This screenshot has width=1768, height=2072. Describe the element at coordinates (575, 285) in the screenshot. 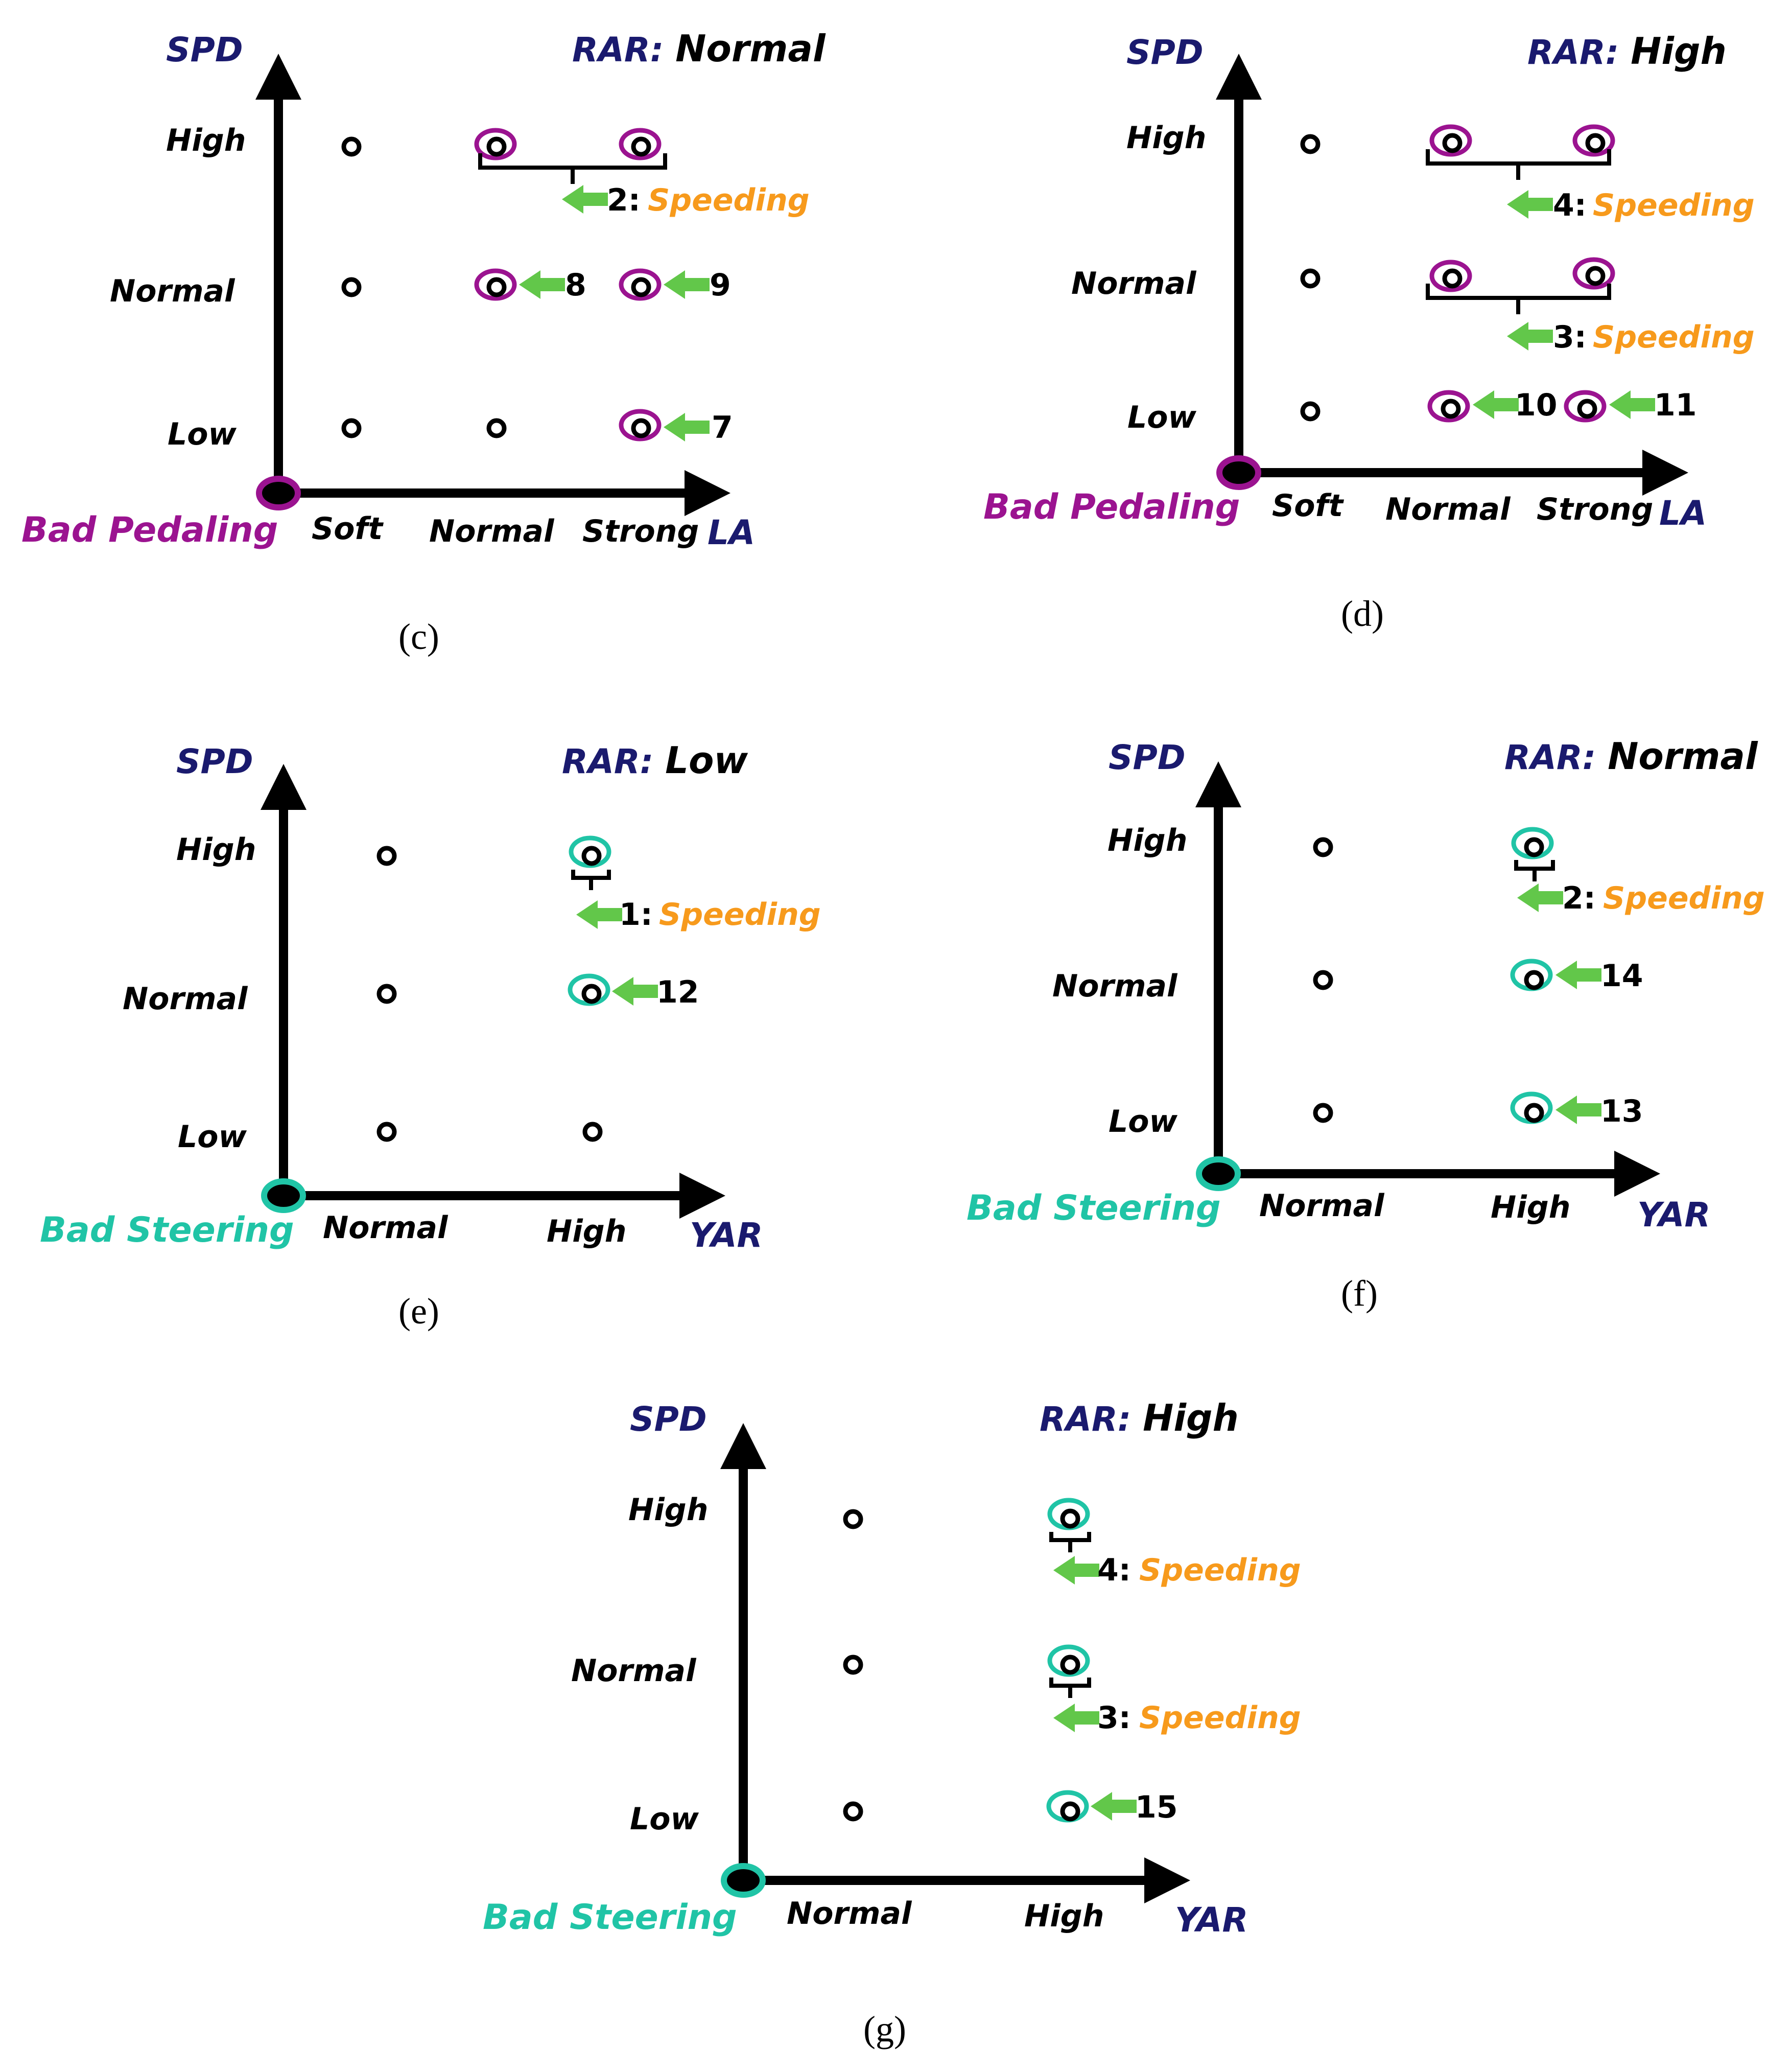

I see `flag-label: 8` at that location.